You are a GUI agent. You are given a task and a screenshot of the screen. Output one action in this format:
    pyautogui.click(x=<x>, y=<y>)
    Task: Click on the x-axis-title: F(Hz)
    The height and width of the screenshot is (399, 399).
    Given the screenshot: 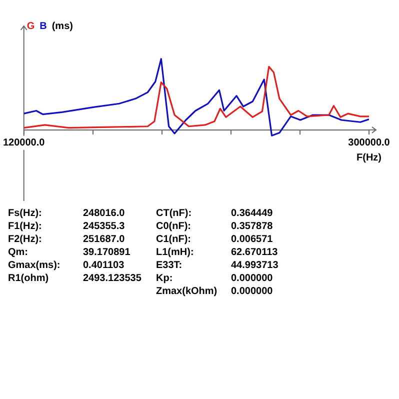 What is the action you would take?
    pyautogui.click(x=369, y=158)
    